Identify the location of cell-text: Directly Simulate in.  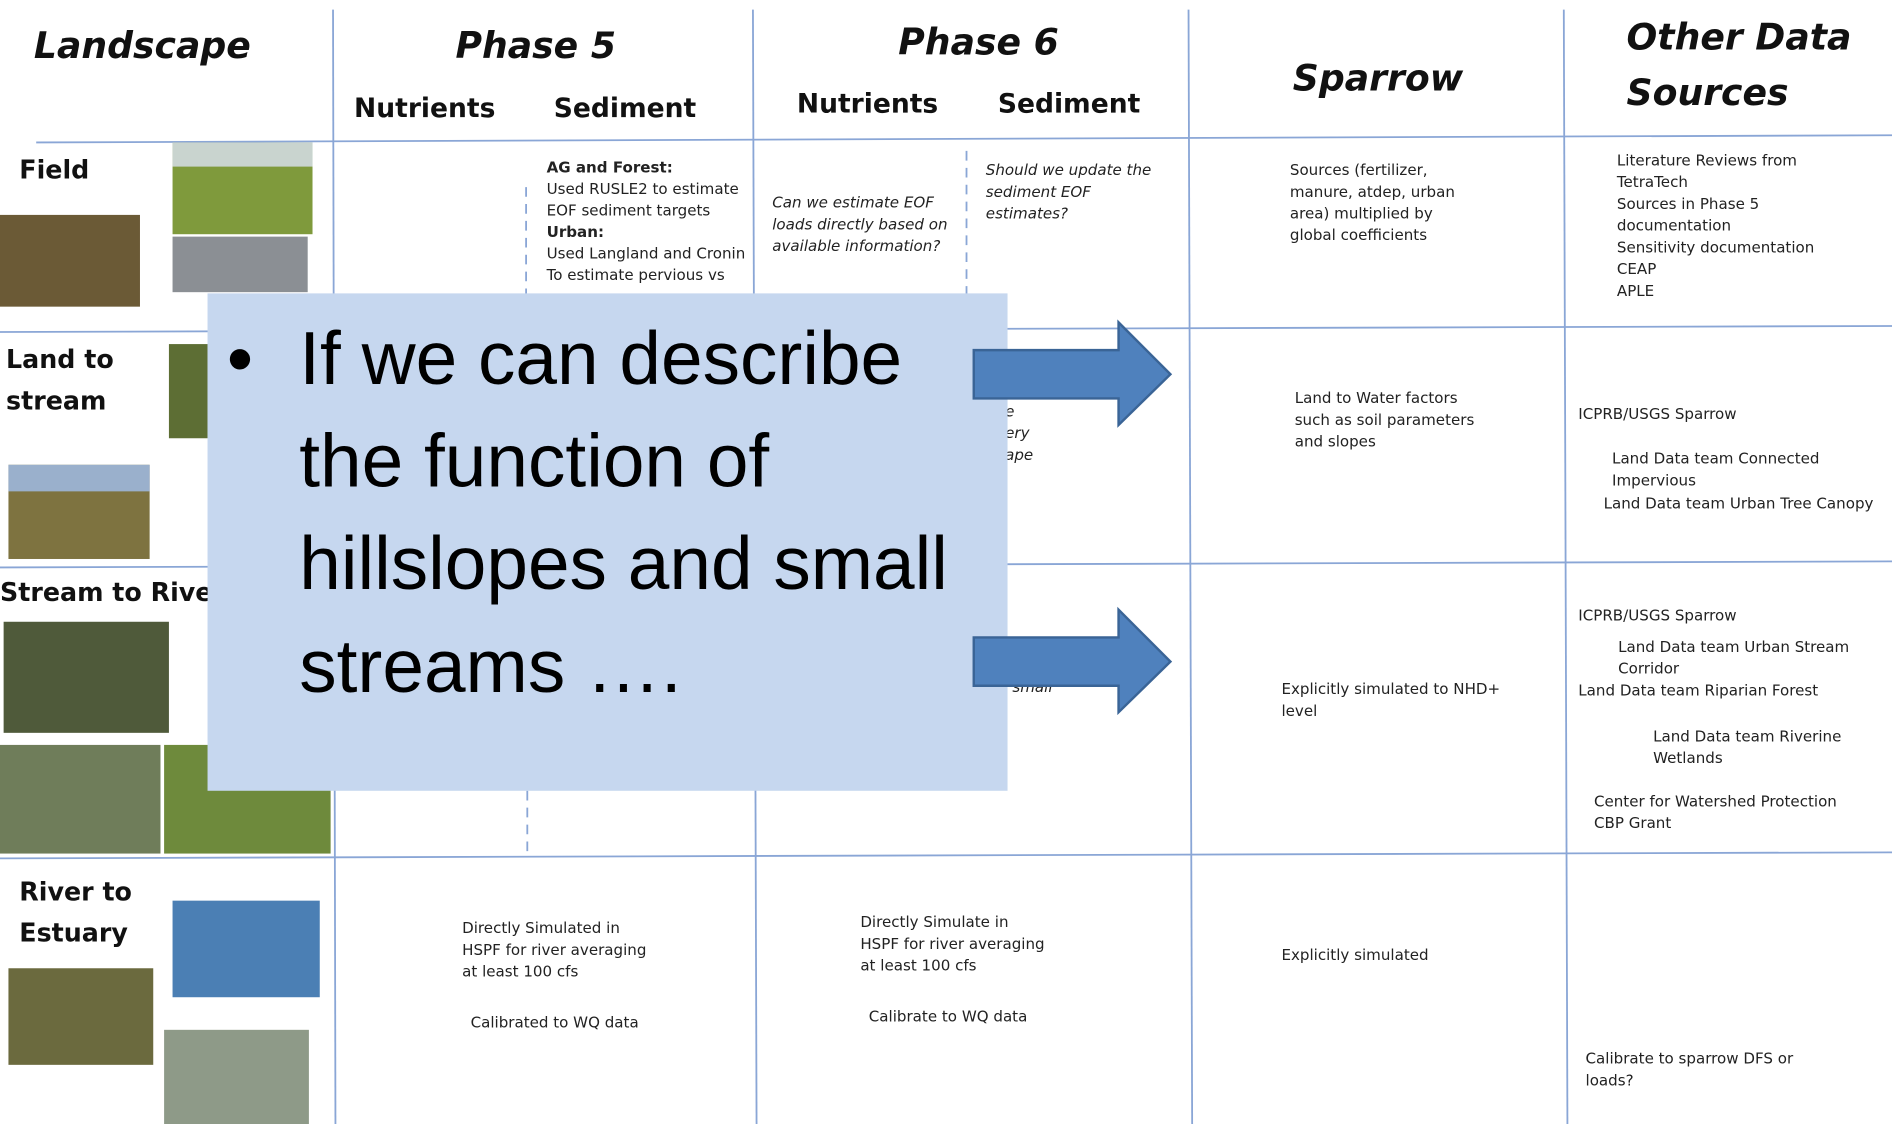
(934, 922).